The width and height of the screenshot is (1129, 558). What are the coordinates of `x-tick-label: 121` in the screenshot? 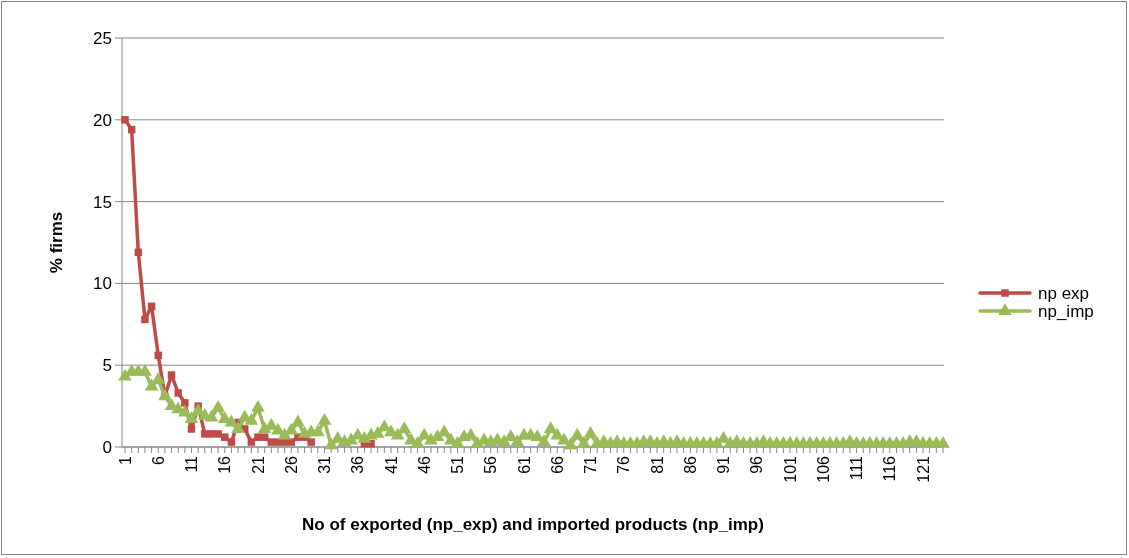 It's located at (923, 469).